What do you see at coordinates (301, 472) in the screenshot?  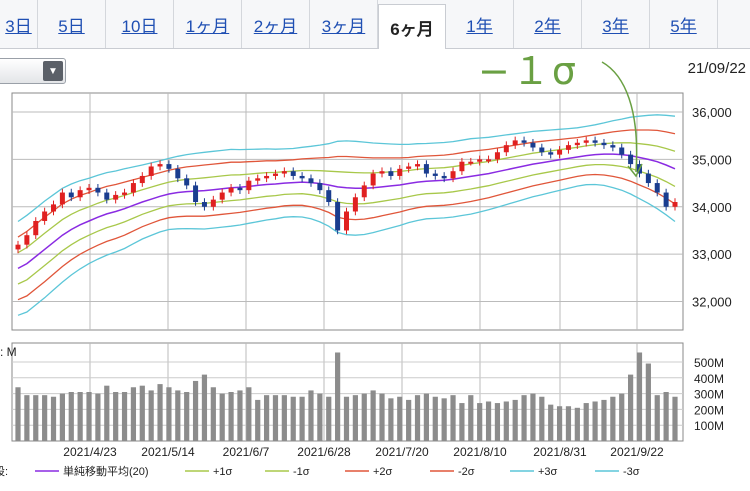 I see `legend-entry: -1σ` at bounding box center [301, 472].